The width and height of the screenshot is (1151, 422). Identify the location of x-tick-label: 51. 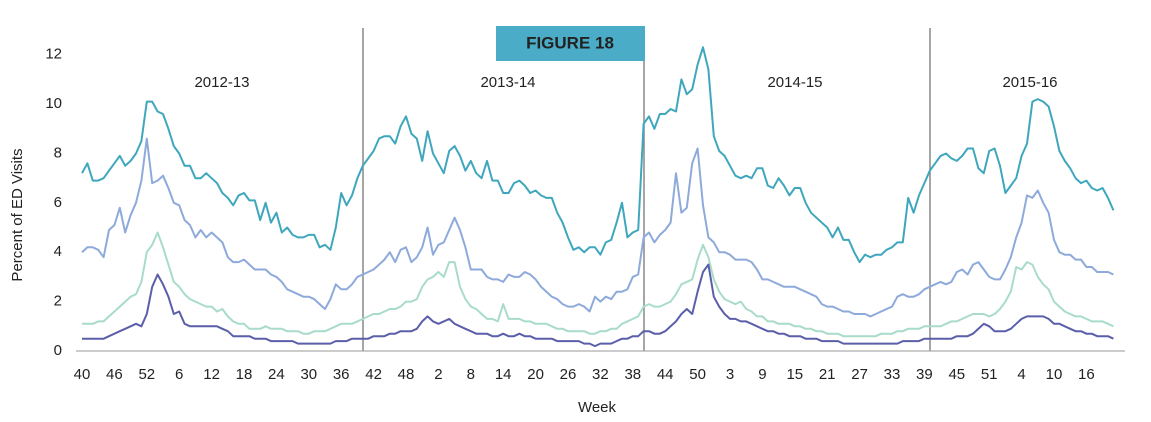
(989, 374).